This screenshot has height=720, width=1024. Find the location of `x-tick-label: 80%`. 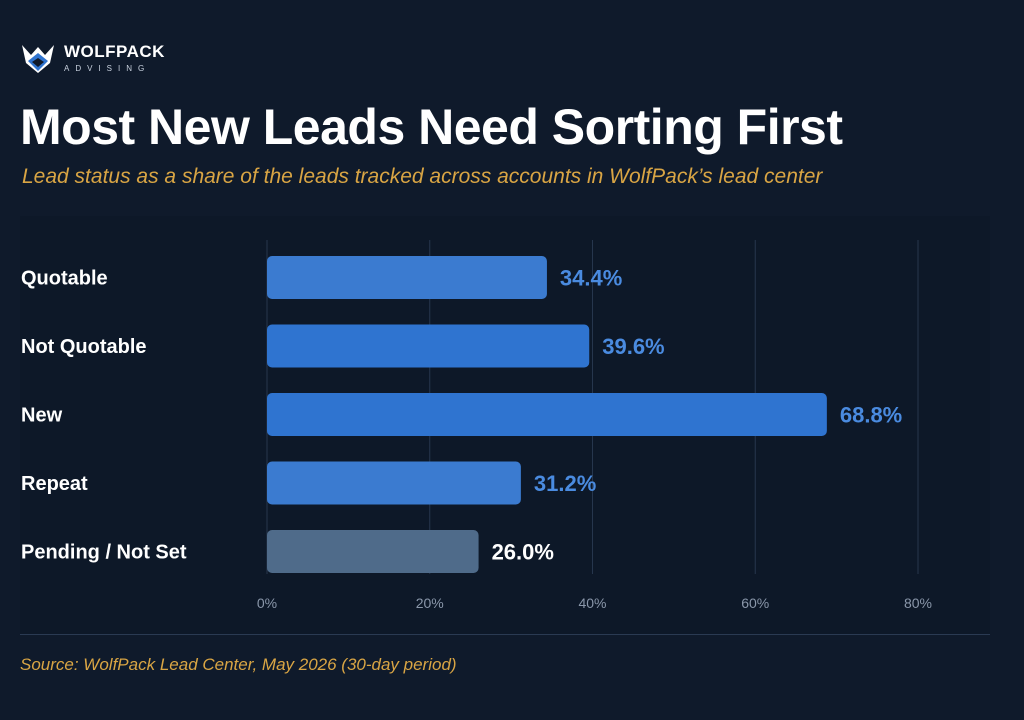

x-tick-label: 80% is located at coordinates (918, 603).